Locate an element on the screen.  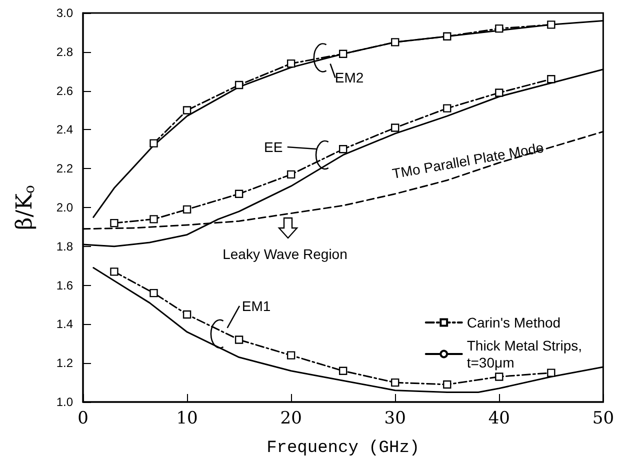
y-tick-label: 2.0 is located at coordinates (65, 207).